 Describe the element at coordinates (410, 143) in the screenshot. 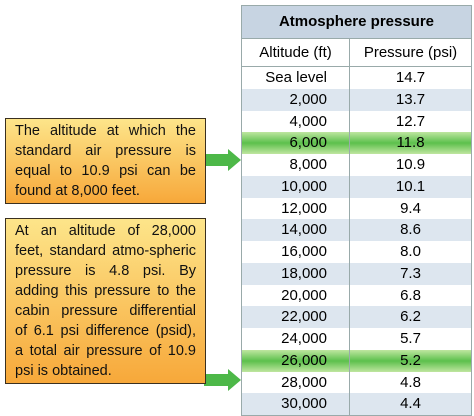

I see `table-cell: 11.8` at that location.